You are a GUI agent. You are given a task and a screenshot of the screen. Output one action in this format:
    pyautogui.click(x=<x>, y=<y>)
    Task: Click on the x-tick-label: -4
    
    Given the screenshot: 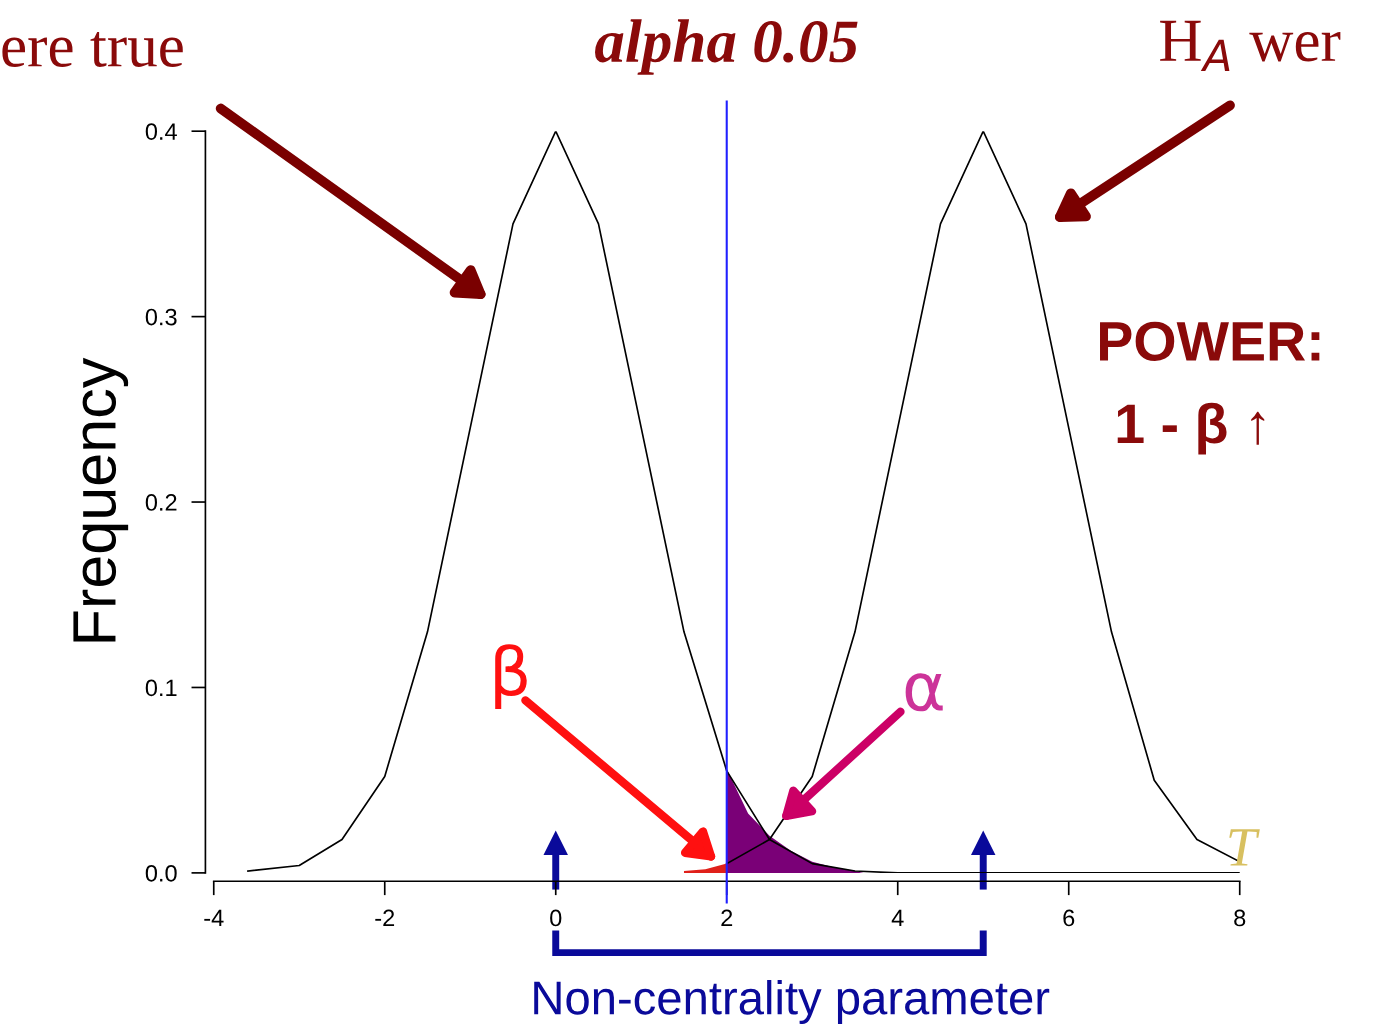 What is the action you would take?
    pyautogui.click(x=214, y=918)
    